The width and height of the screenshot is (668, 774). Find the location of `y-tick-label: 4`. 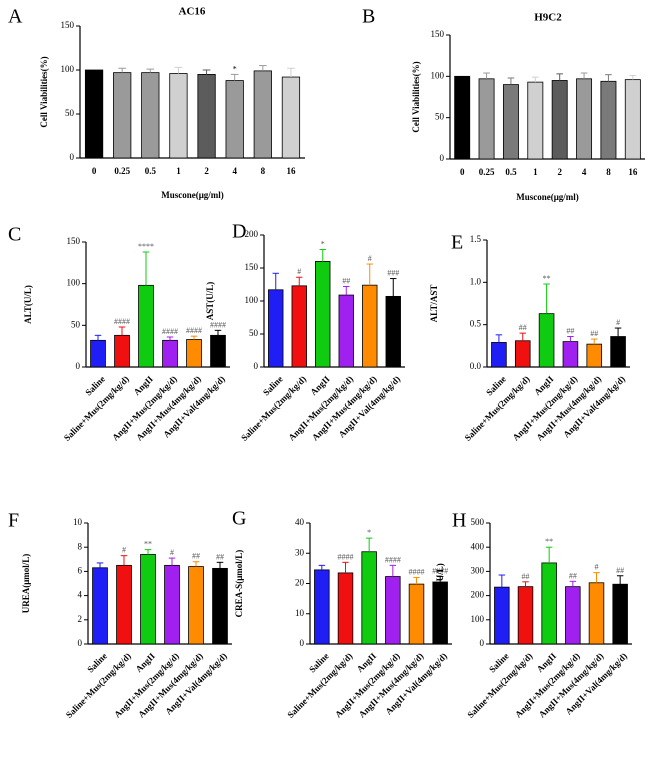

y-tick-label: 4 is located at coordinates (80, 595).